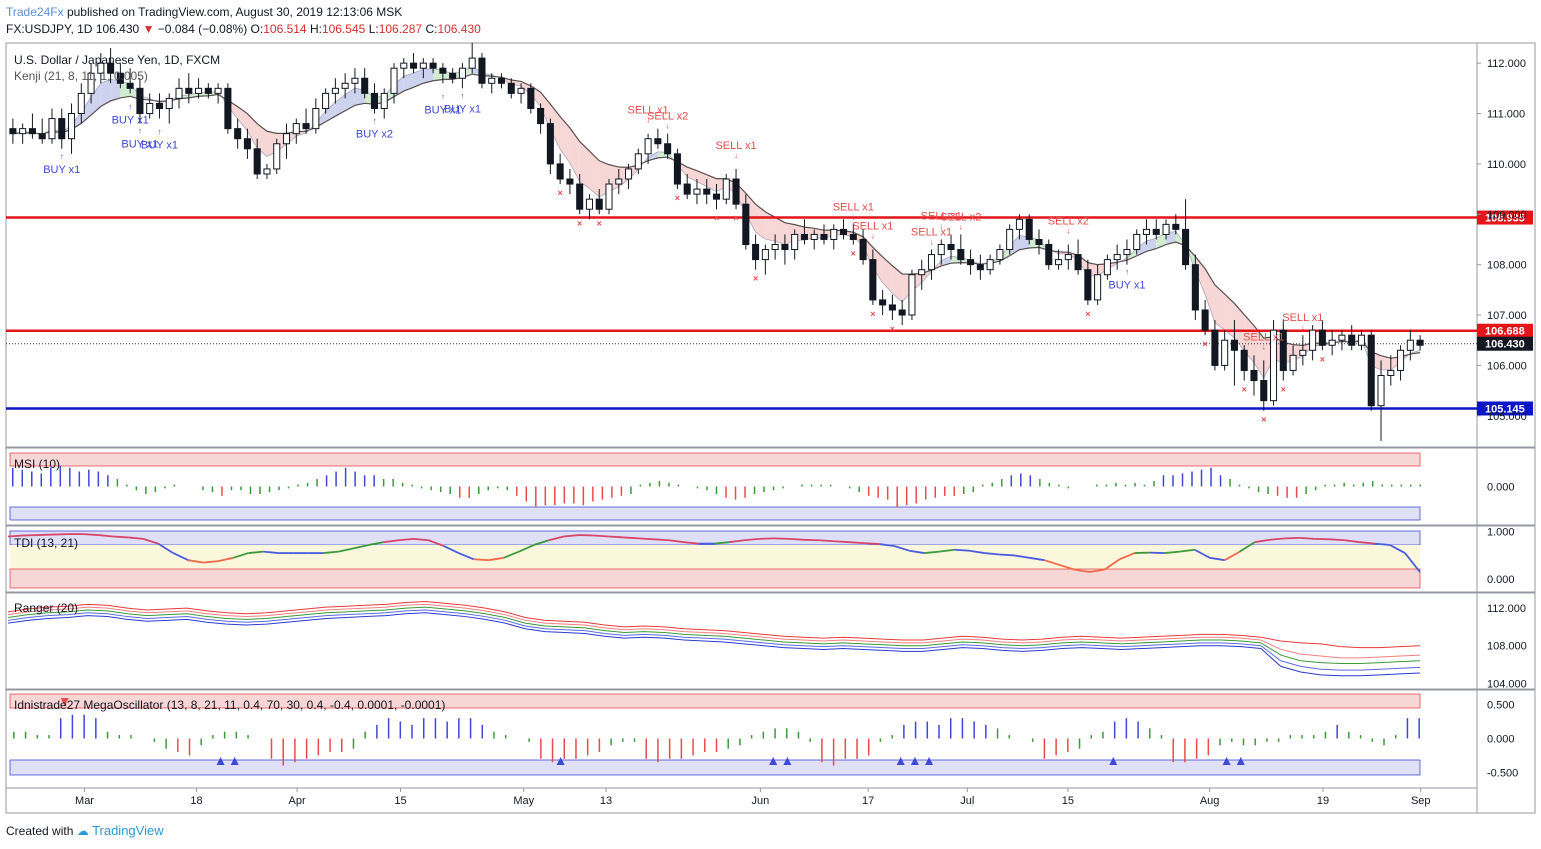  I want to click on level-label-box, so click(1505, 330).